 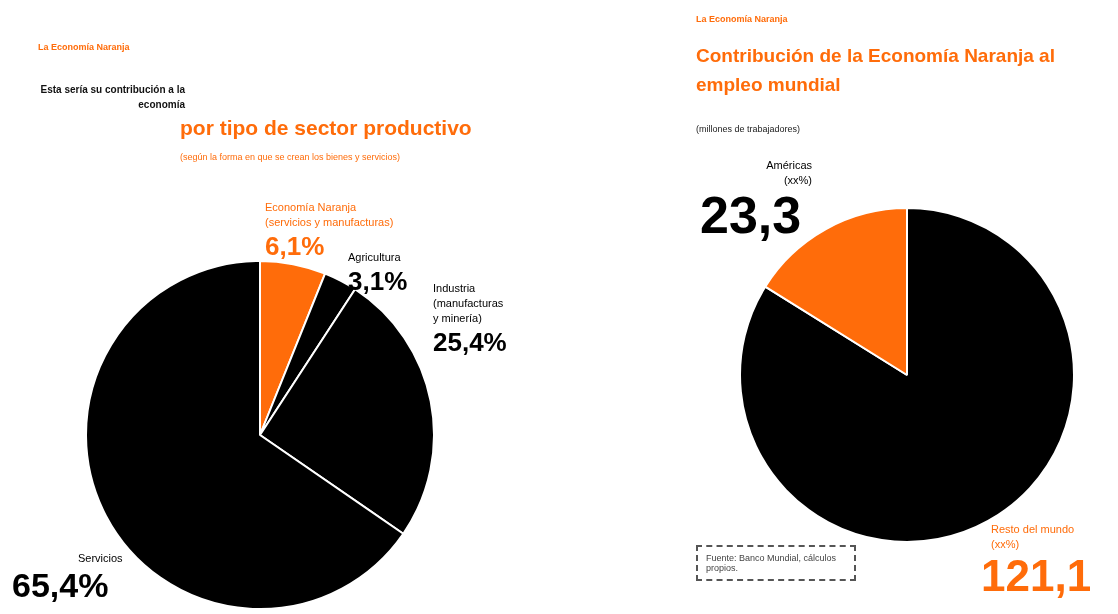 What do you see at coordinates (290, 157) in the screenshot?
I see `text: (según la forma en que se crean los bienes y servicios)` at bounding box center [290, 157].